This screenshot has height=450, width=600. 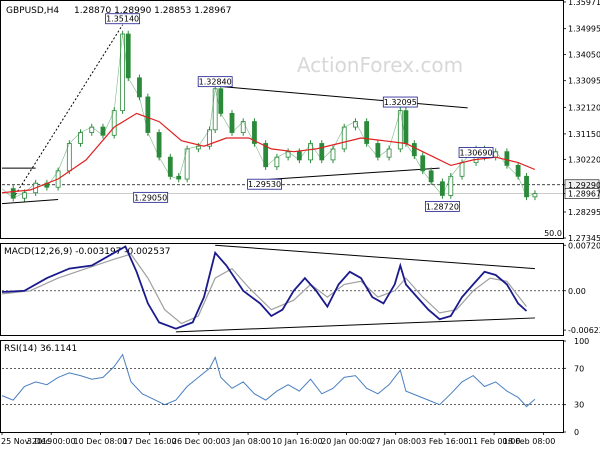 I want to click on upper-trendline, so click(x=341, y=97).